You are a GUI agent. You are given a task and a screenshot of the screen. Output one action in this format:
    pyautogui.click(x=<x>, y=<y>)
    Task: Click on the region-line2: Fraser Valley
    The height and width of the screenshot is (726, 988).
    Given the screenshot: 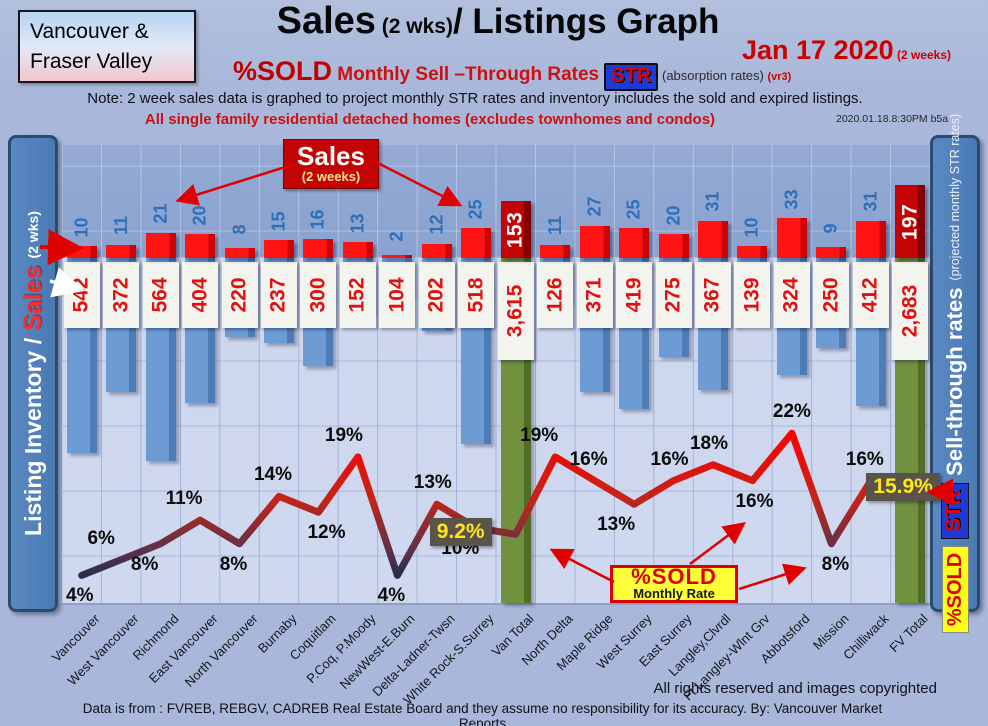 What is the action you would take?
    pyautogui.click(x=91, y=62)
    